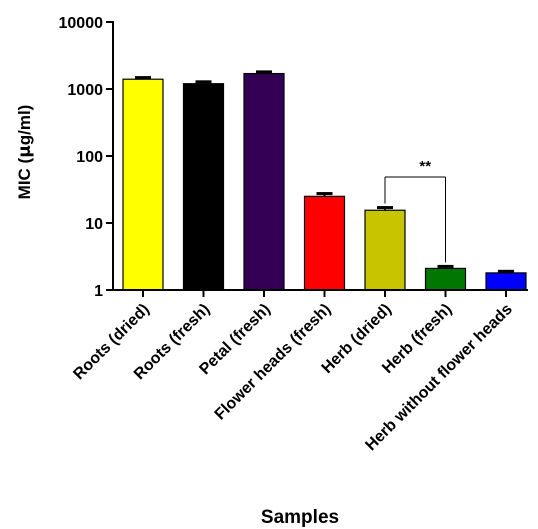 Image resolution: width=538 pixels, height=529 pixels. What do you see at coordinates (425, 166) in the screenshot?
I see `significance-label: **` at bounding box center [425, 166].